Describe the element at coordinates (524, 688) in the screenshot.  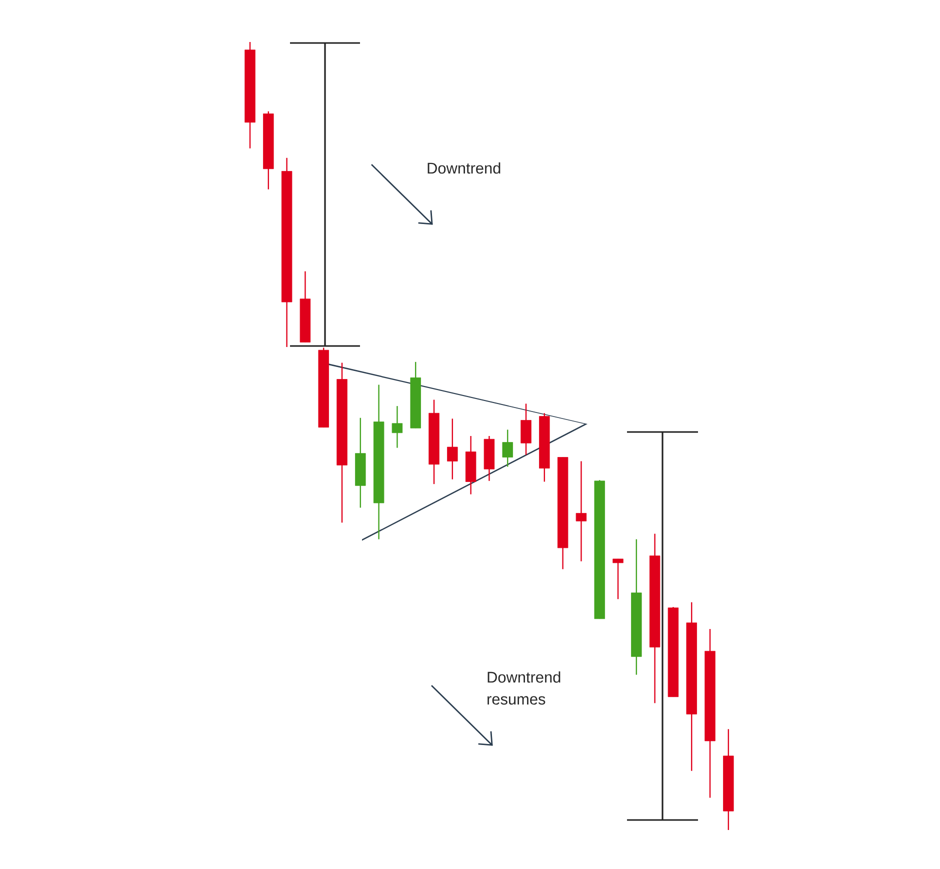
I see `annotation: Downtrend resumes` at that location.